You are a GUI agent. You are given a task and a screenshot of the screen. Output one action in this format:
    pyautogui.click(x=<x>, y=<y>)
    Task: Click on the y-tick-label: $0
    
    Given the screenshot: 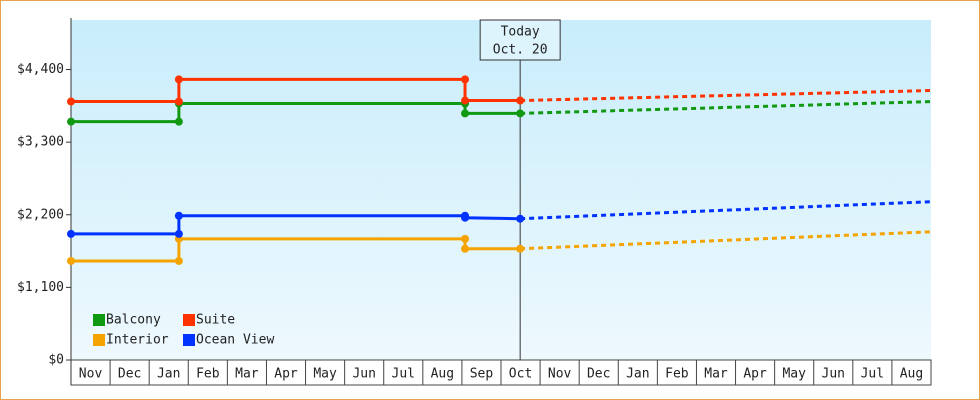 What is the action you would take?
    pyautogui.click(x=56, y=360)
    